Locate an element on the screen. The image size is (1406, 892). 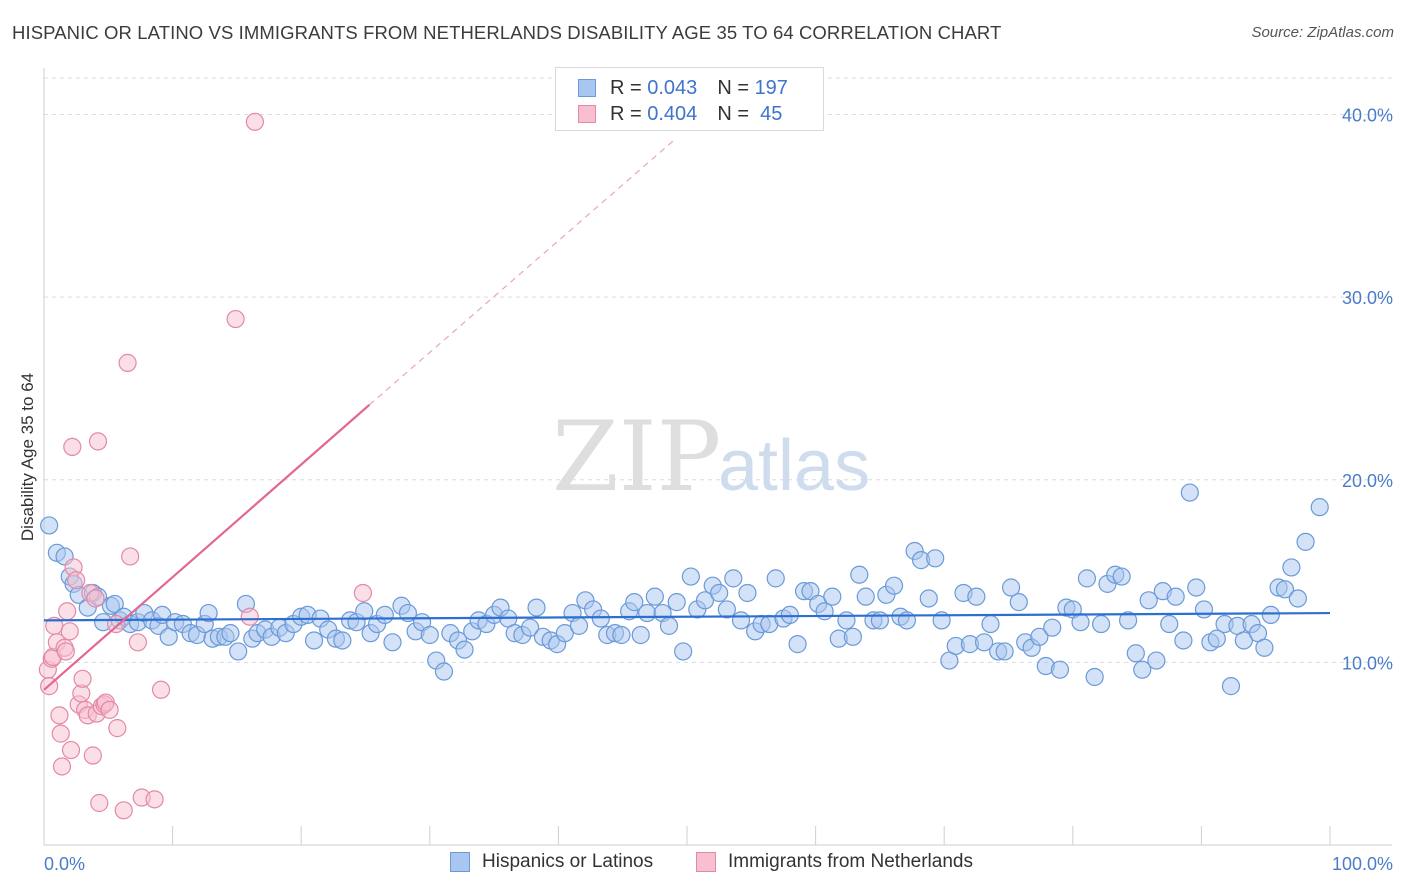
x-tick-label-min: 0.0% is located at coordinates (64, 864).